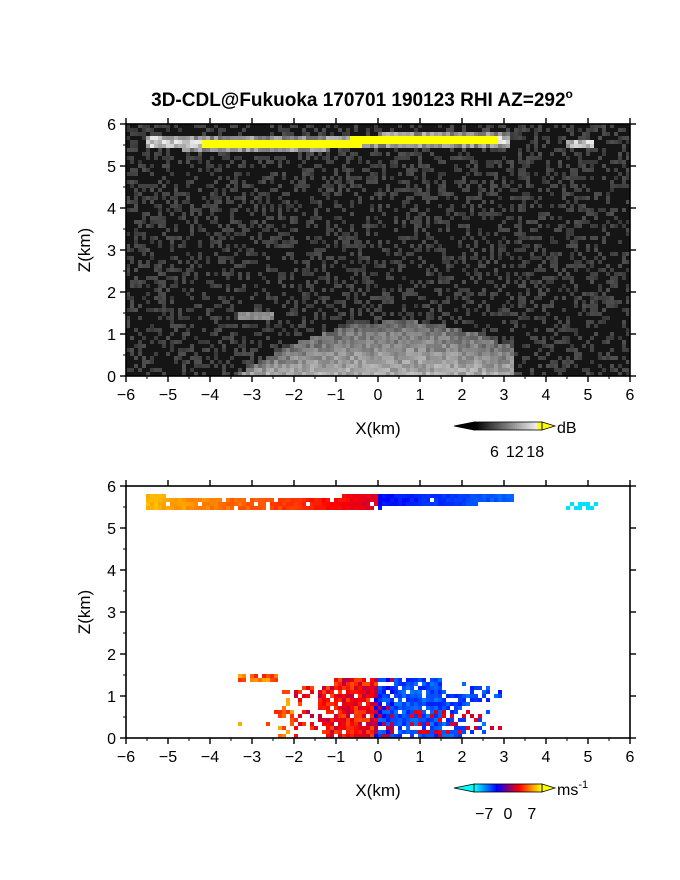  I want to click on x-tick-label: −3, so click(252, 757).